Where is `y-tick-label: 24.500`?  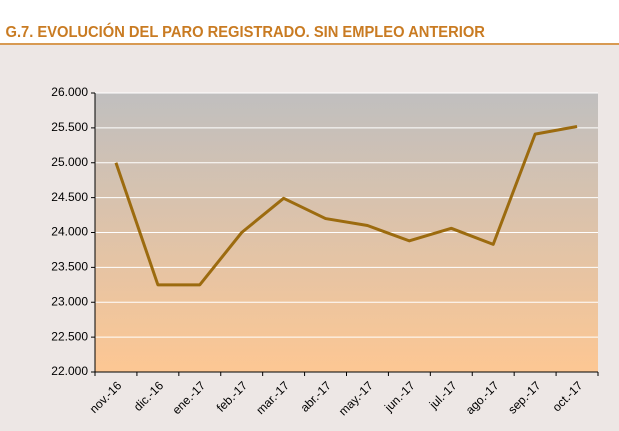 y-tick-label: 24.500 is located at coordinates (69, 197).